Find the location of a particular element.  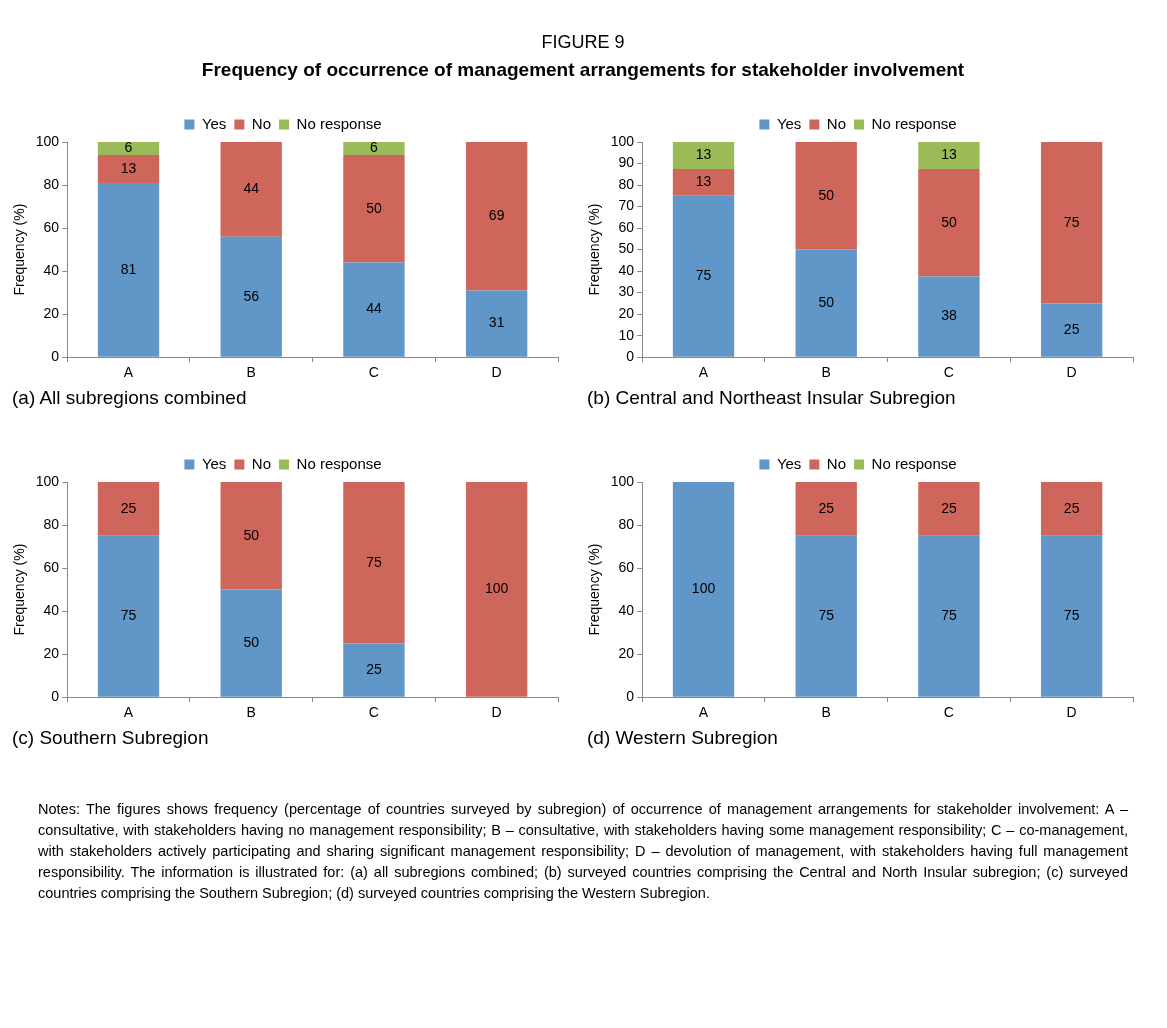

text: Notes: The figures shows frequency (percentage of countries surveyed by subregion) of occurrence of management arrangements for stakeholder involvement: A – consultative, with stakeholders having no management responsibility; B – consultative, with stakeholders having some management responsibility; C – co-management, with stakeholders actively participating and sharing significant management responsibility; D – devolution of management, with stakeholders having full management responsibility. The information is illustrated for: (a) all subregions combined; (b) surveyed countries comprising the Central and North Insular subregion; (c) surveyed countries comprising the Southern Subregion; (d) surveyed countries comprising the Western Subregion. is located at coordinates (583, 852).